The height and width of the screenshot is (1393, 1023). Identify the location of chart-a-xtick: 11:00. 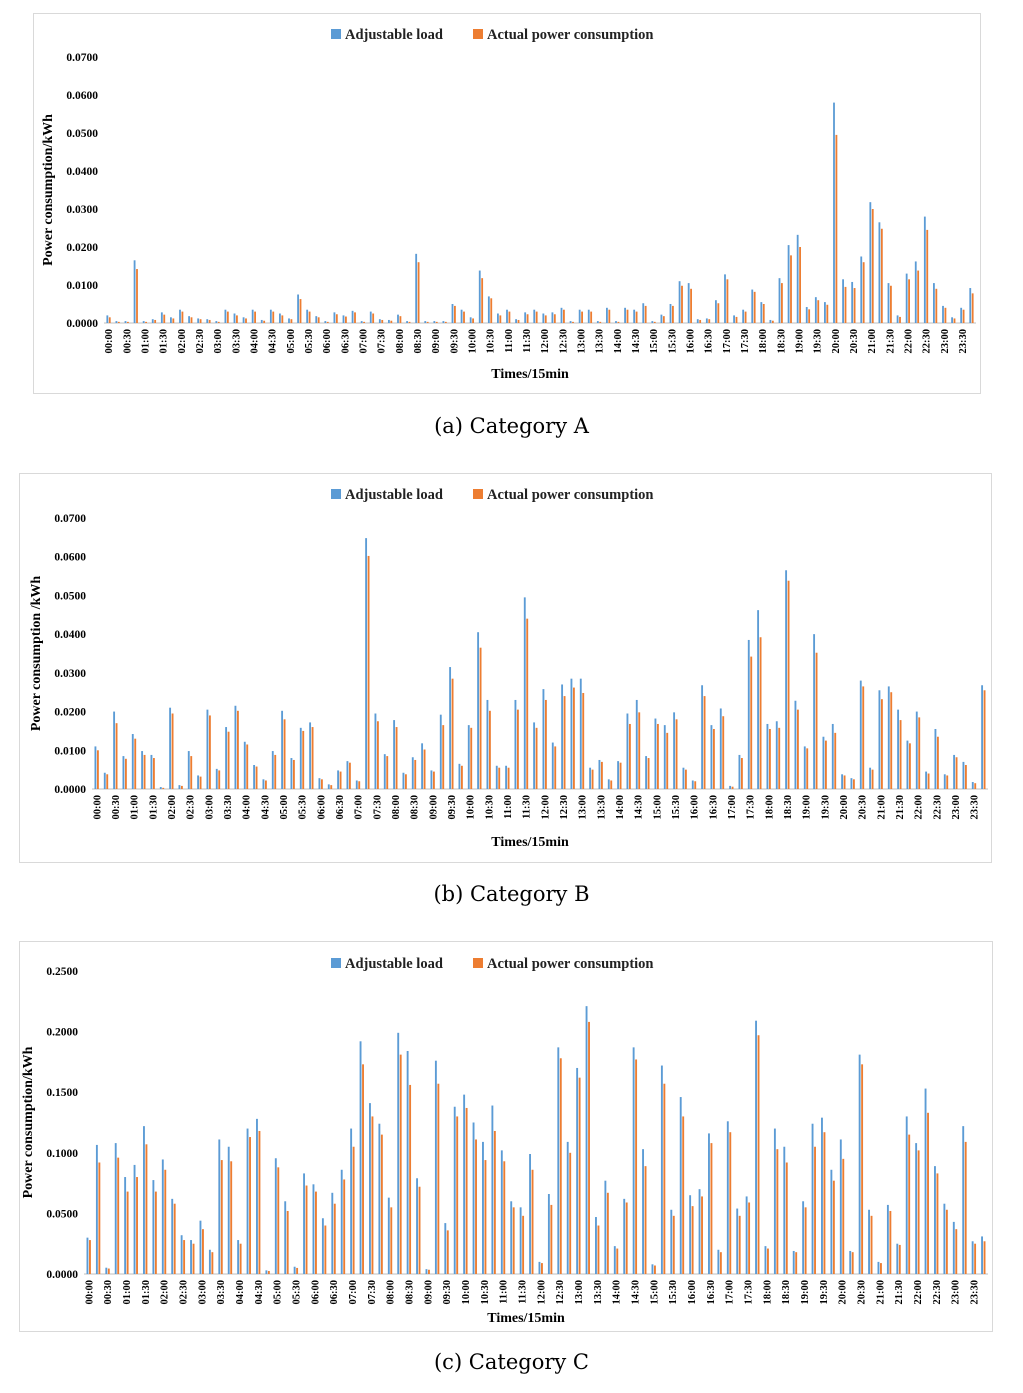
(509, 341).